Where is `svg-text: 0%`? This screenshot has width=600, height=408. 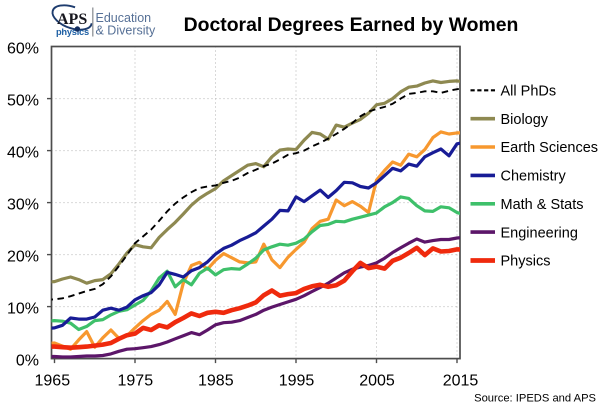
svg-text: 0% is located at coordinates (27, 361).